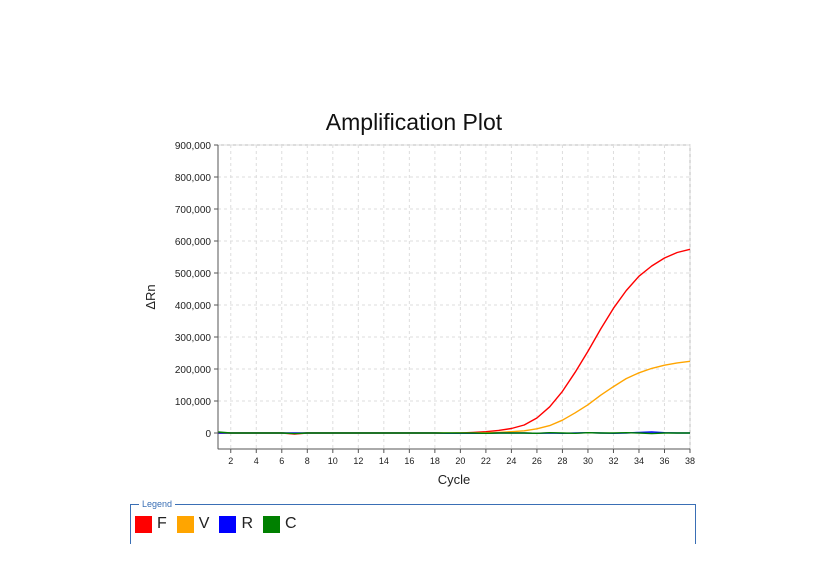  Describe the element at coordinates (247, 523) in the screenshot. I see `legend-label: R` at that location.